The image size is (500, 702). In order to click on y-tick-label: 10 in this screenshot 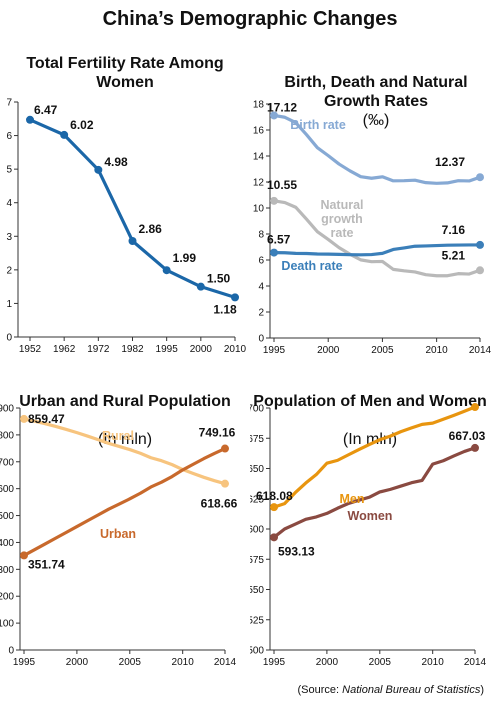, I will do `click(259, 209)`.